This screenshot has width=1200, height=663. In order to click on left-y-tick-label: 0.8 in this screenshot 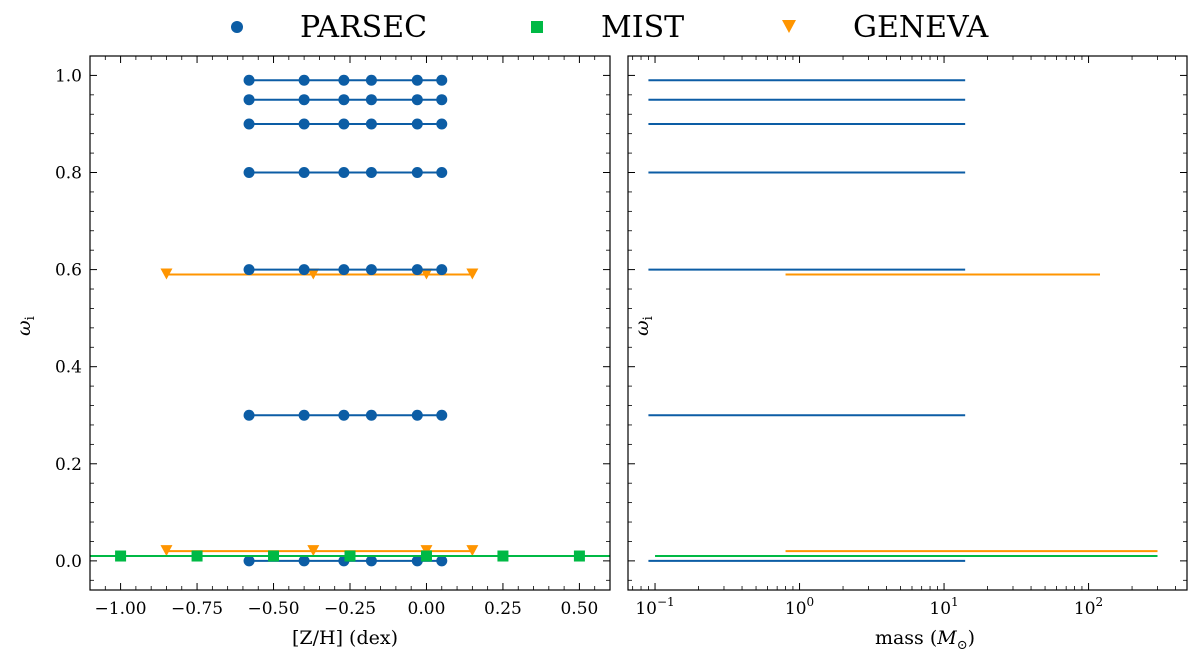, I will do `click(68, 174)`.